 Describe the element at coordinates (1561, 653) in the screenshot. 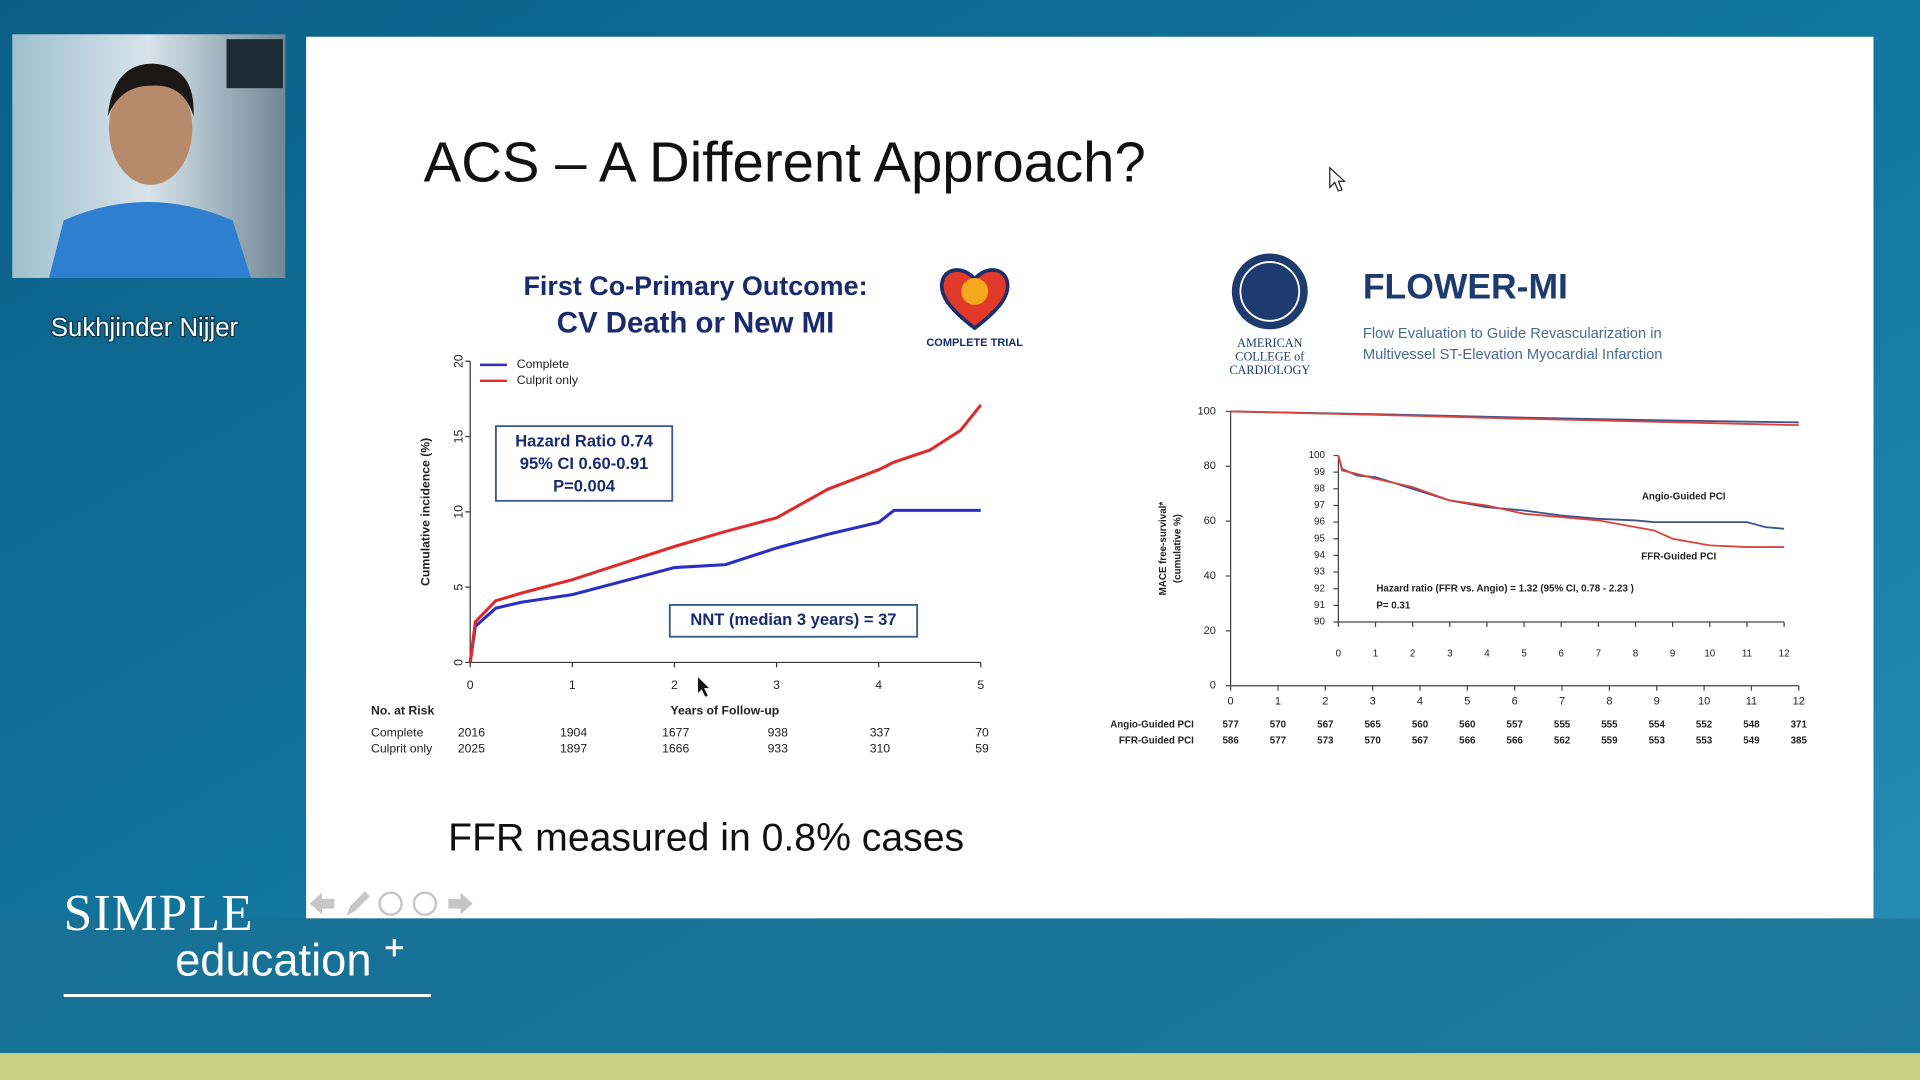

I see `x-tick-label: 6` at that location.